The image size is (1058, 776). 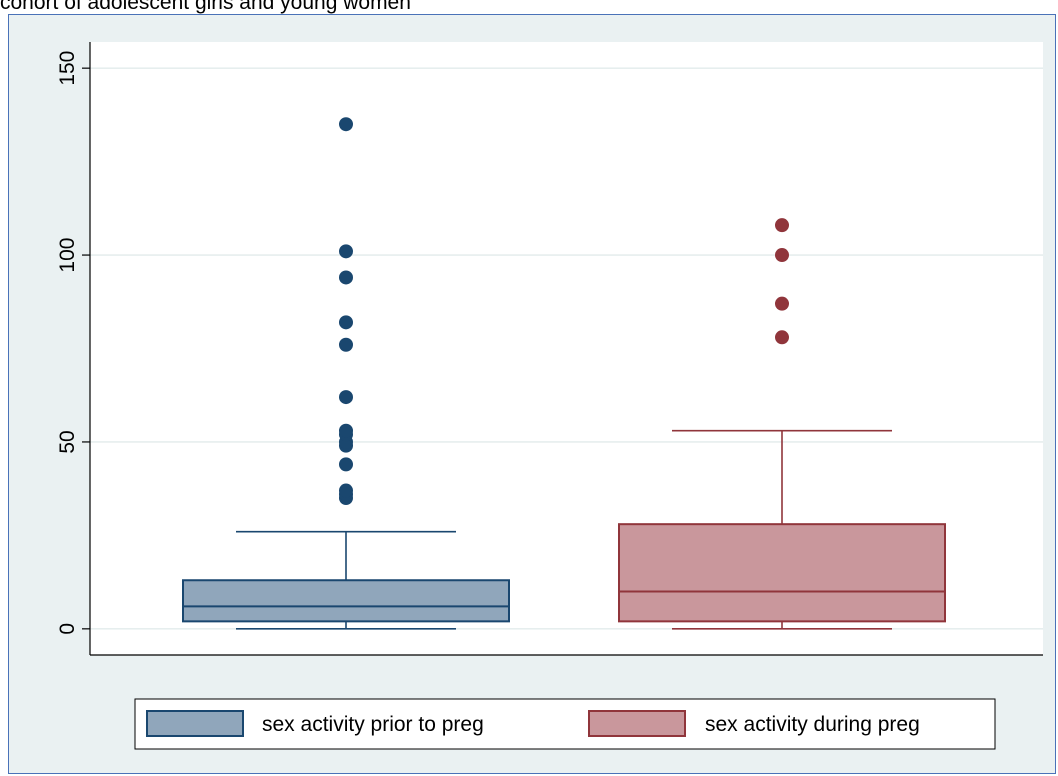 I want to click on legend-box, so click(x=565, y=724).